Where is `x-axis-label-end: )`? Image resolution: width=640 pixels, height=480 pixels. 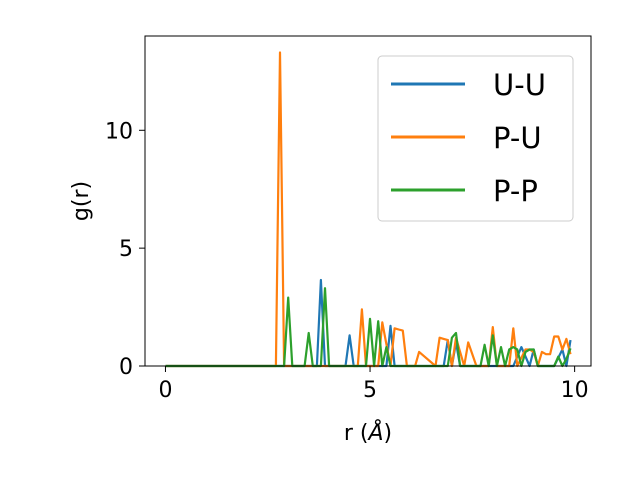 x-axis-label-end: ) is located at coordinates (388, 433).